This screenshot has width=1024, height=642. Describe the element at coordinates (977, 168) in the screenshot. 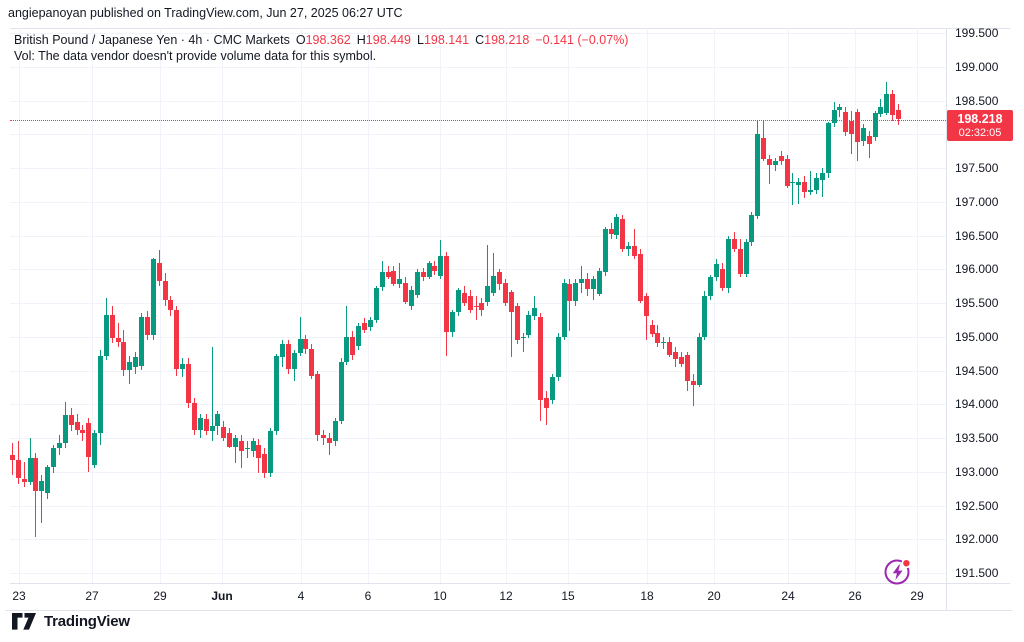

I see `price-axis-label: 197.500` at that location.